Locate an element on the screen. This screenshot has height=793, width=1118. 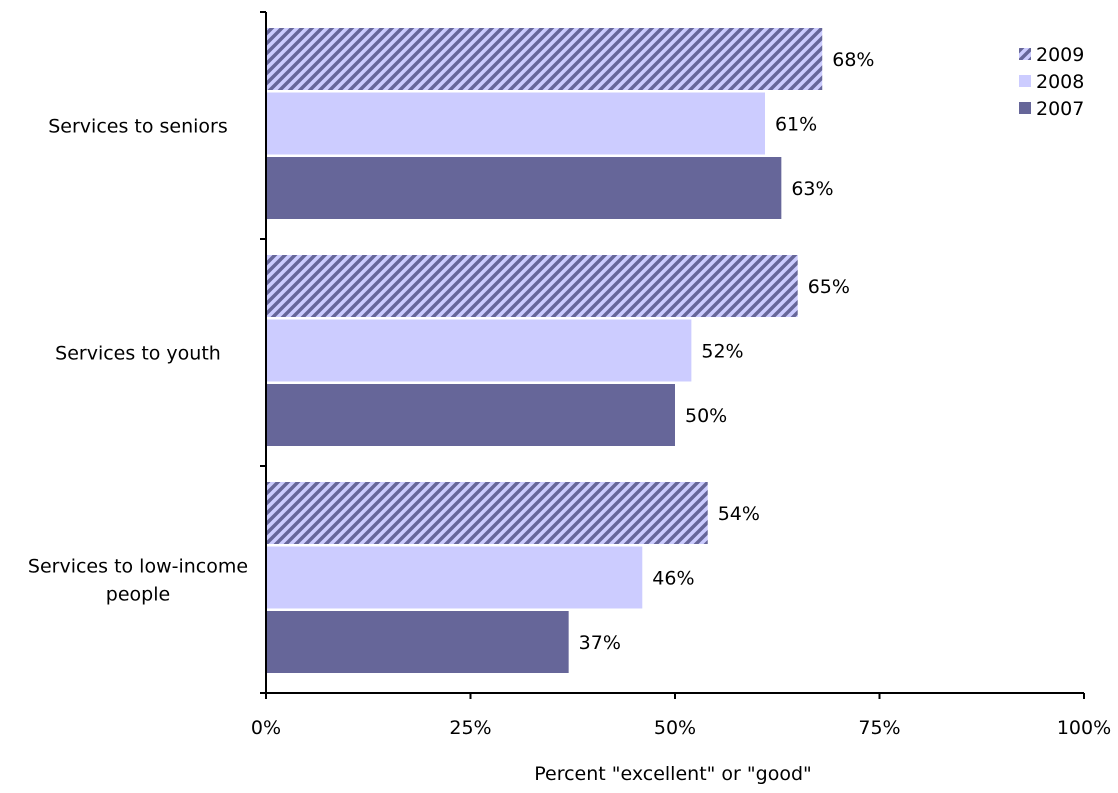
category-label: Services to youth is located at coordinates (138, 354).